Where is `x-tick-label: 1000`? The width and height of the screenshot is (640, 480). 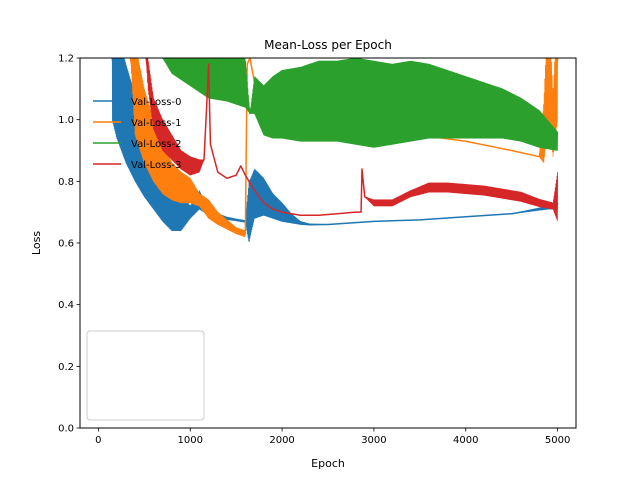
x-tick-label: 1000 is located at coordinates (189, 440).